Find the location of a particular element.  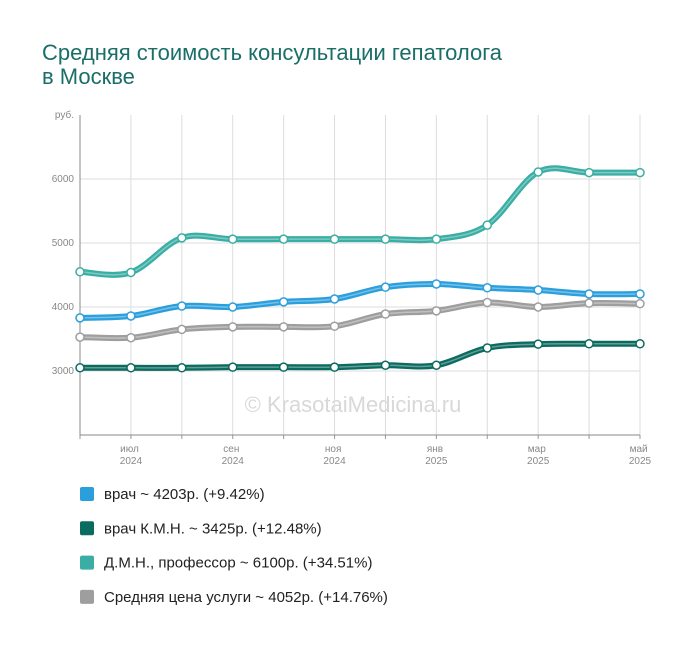

watermark: © KrasotaiMedicina.ru is located at coordinates (353, 404).